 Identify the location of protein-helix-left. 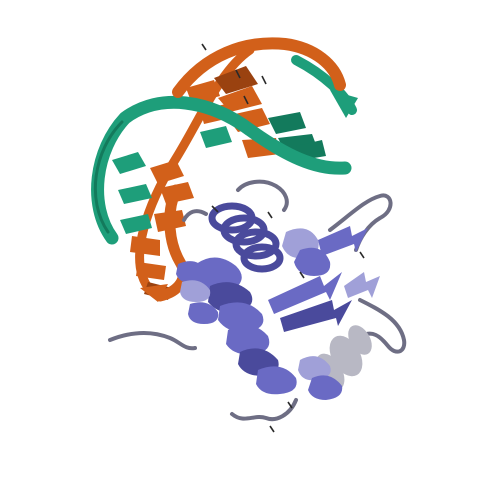
(197, 292).